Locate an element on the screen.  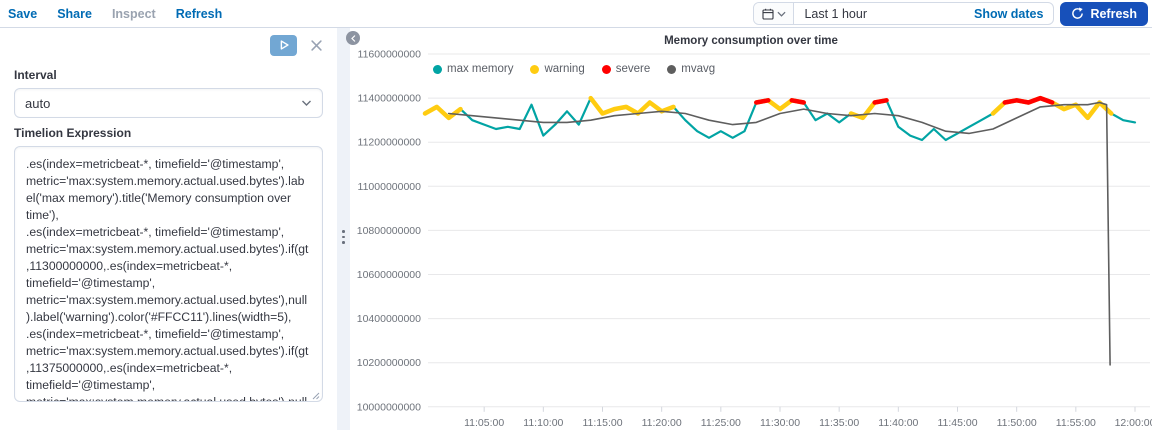
chart-legend: max memory warning severe mvavg is located at coordinates (574, 69).